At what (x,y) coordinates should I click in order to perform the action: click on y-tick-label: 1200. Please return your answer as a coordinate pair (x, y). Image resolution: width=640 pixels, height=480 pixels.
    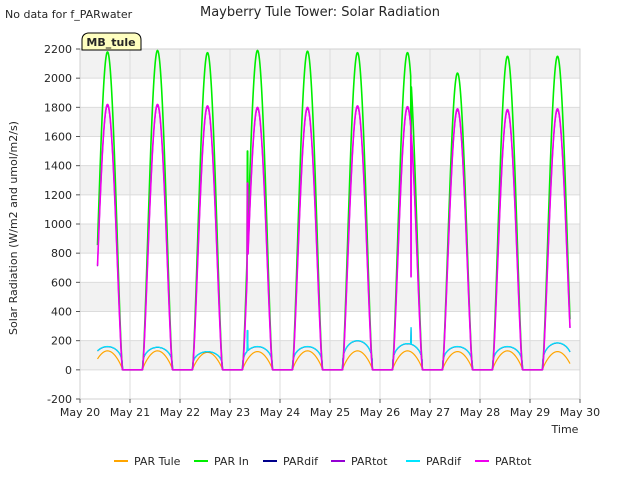
    Looking at the image, I should click on (58, 195).